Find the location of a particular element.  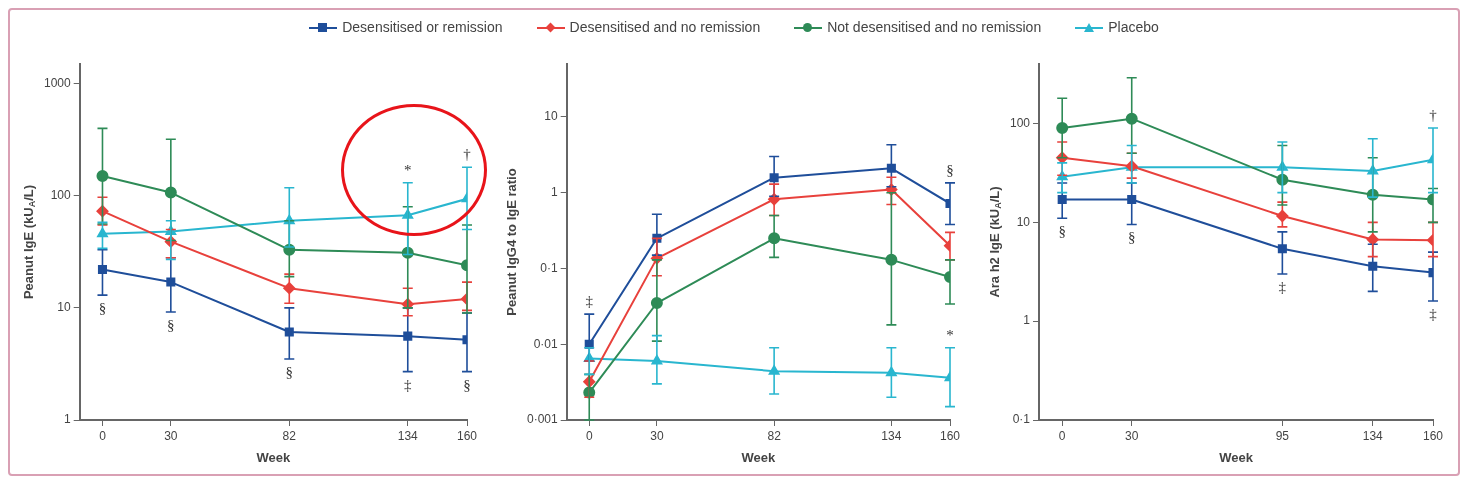

y-axis-title: Peanut IgE (kUA/L) is located at coordinates (29, 242).